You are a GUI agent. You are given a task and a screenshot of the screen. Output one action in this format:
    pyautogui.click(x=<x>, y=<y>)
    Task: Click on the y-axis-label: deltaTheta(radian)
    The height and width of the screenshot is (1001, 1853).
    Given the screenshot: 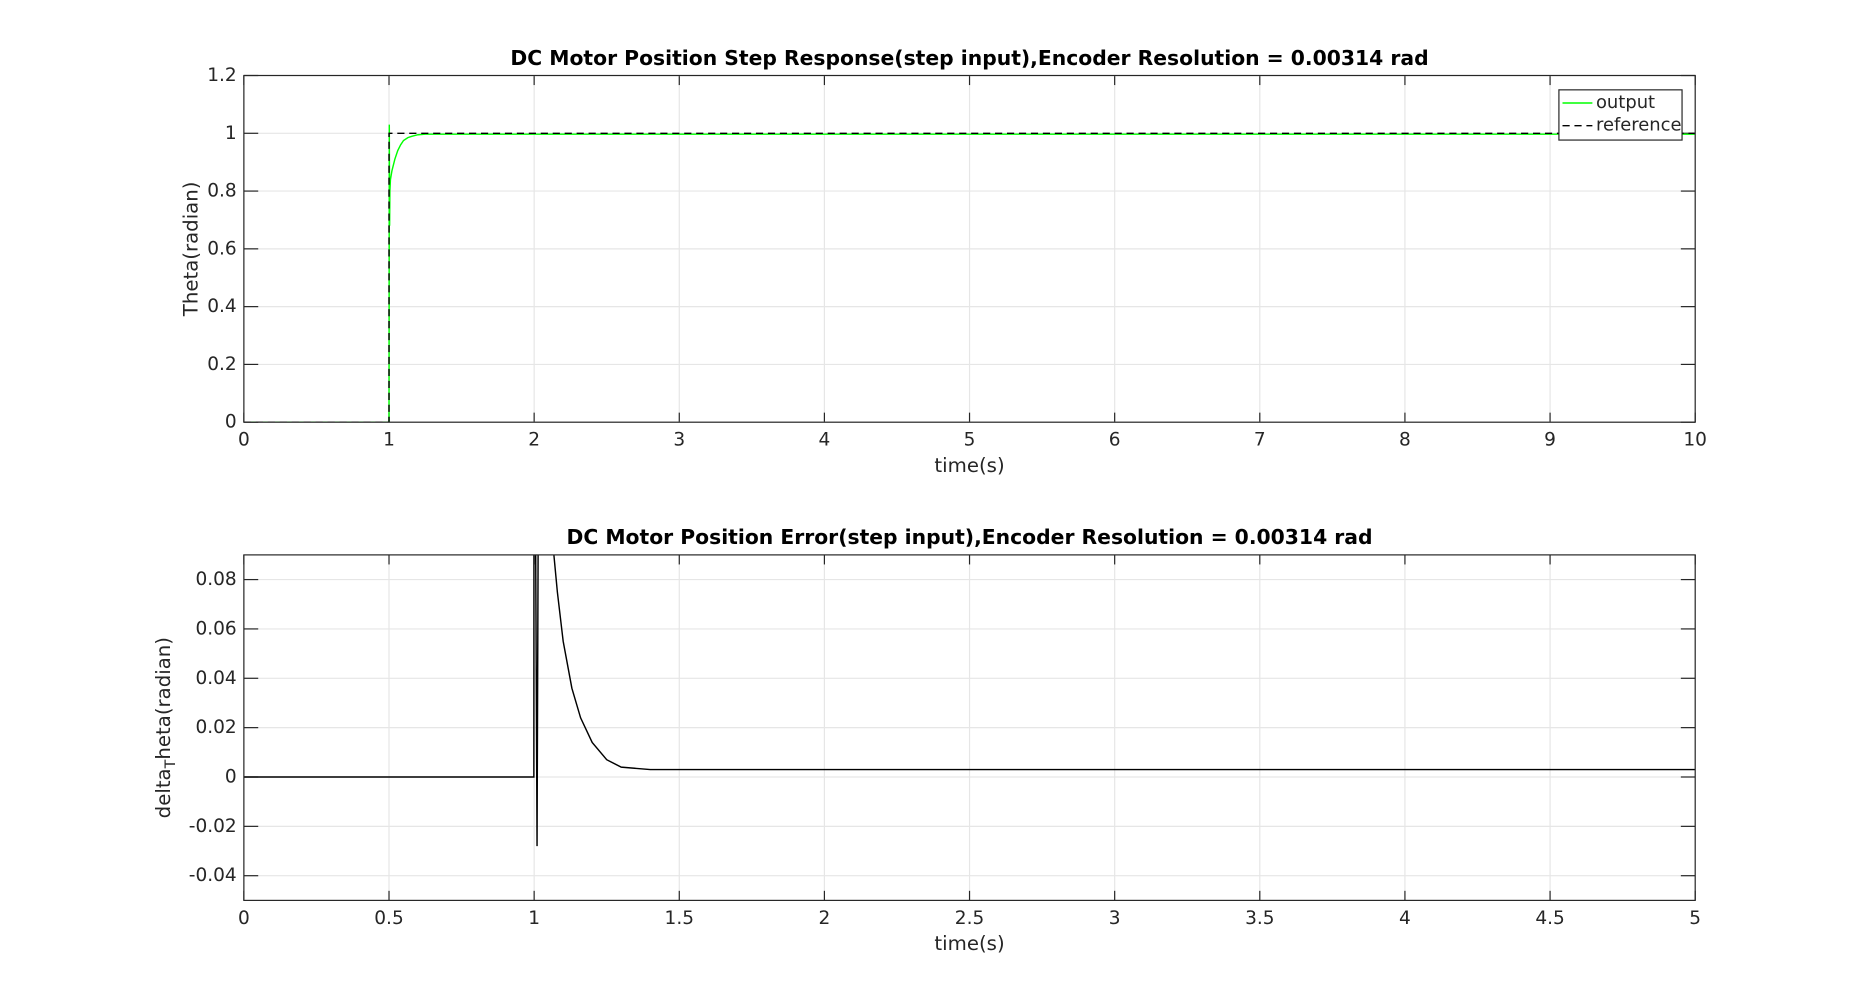 What is the action you would take?
    pyautogui.click(x=165, y=727)
    